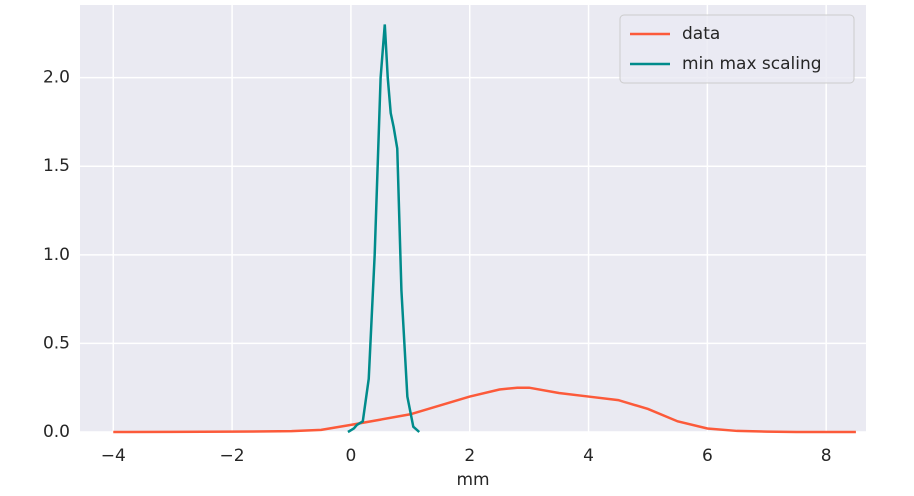  What do you see at coordinates (350, 456) in the screenshot?
I see `x-tick-label: 0` at bounding box center [350, 456].